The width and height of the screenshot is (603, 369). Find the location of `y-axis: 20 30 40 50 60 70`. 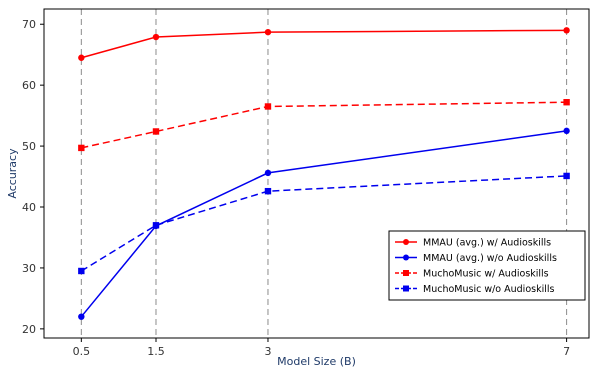

y-axis: 20 30 40 50 60 70 is located at coordinates (33, 177).